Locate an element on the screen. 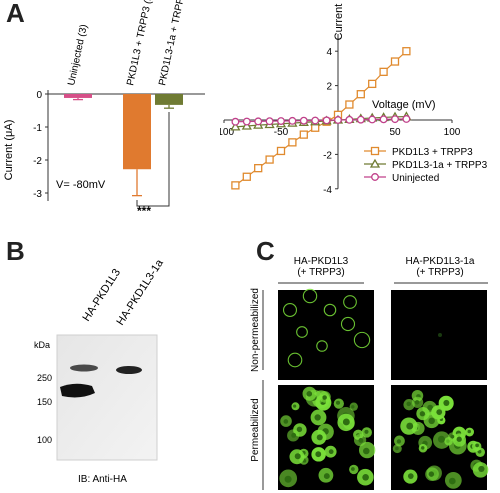 Image resolution: width=500 pixels, height=493 pixels. iv-x-tick-label: 50 is located at coordinates (395, 132).